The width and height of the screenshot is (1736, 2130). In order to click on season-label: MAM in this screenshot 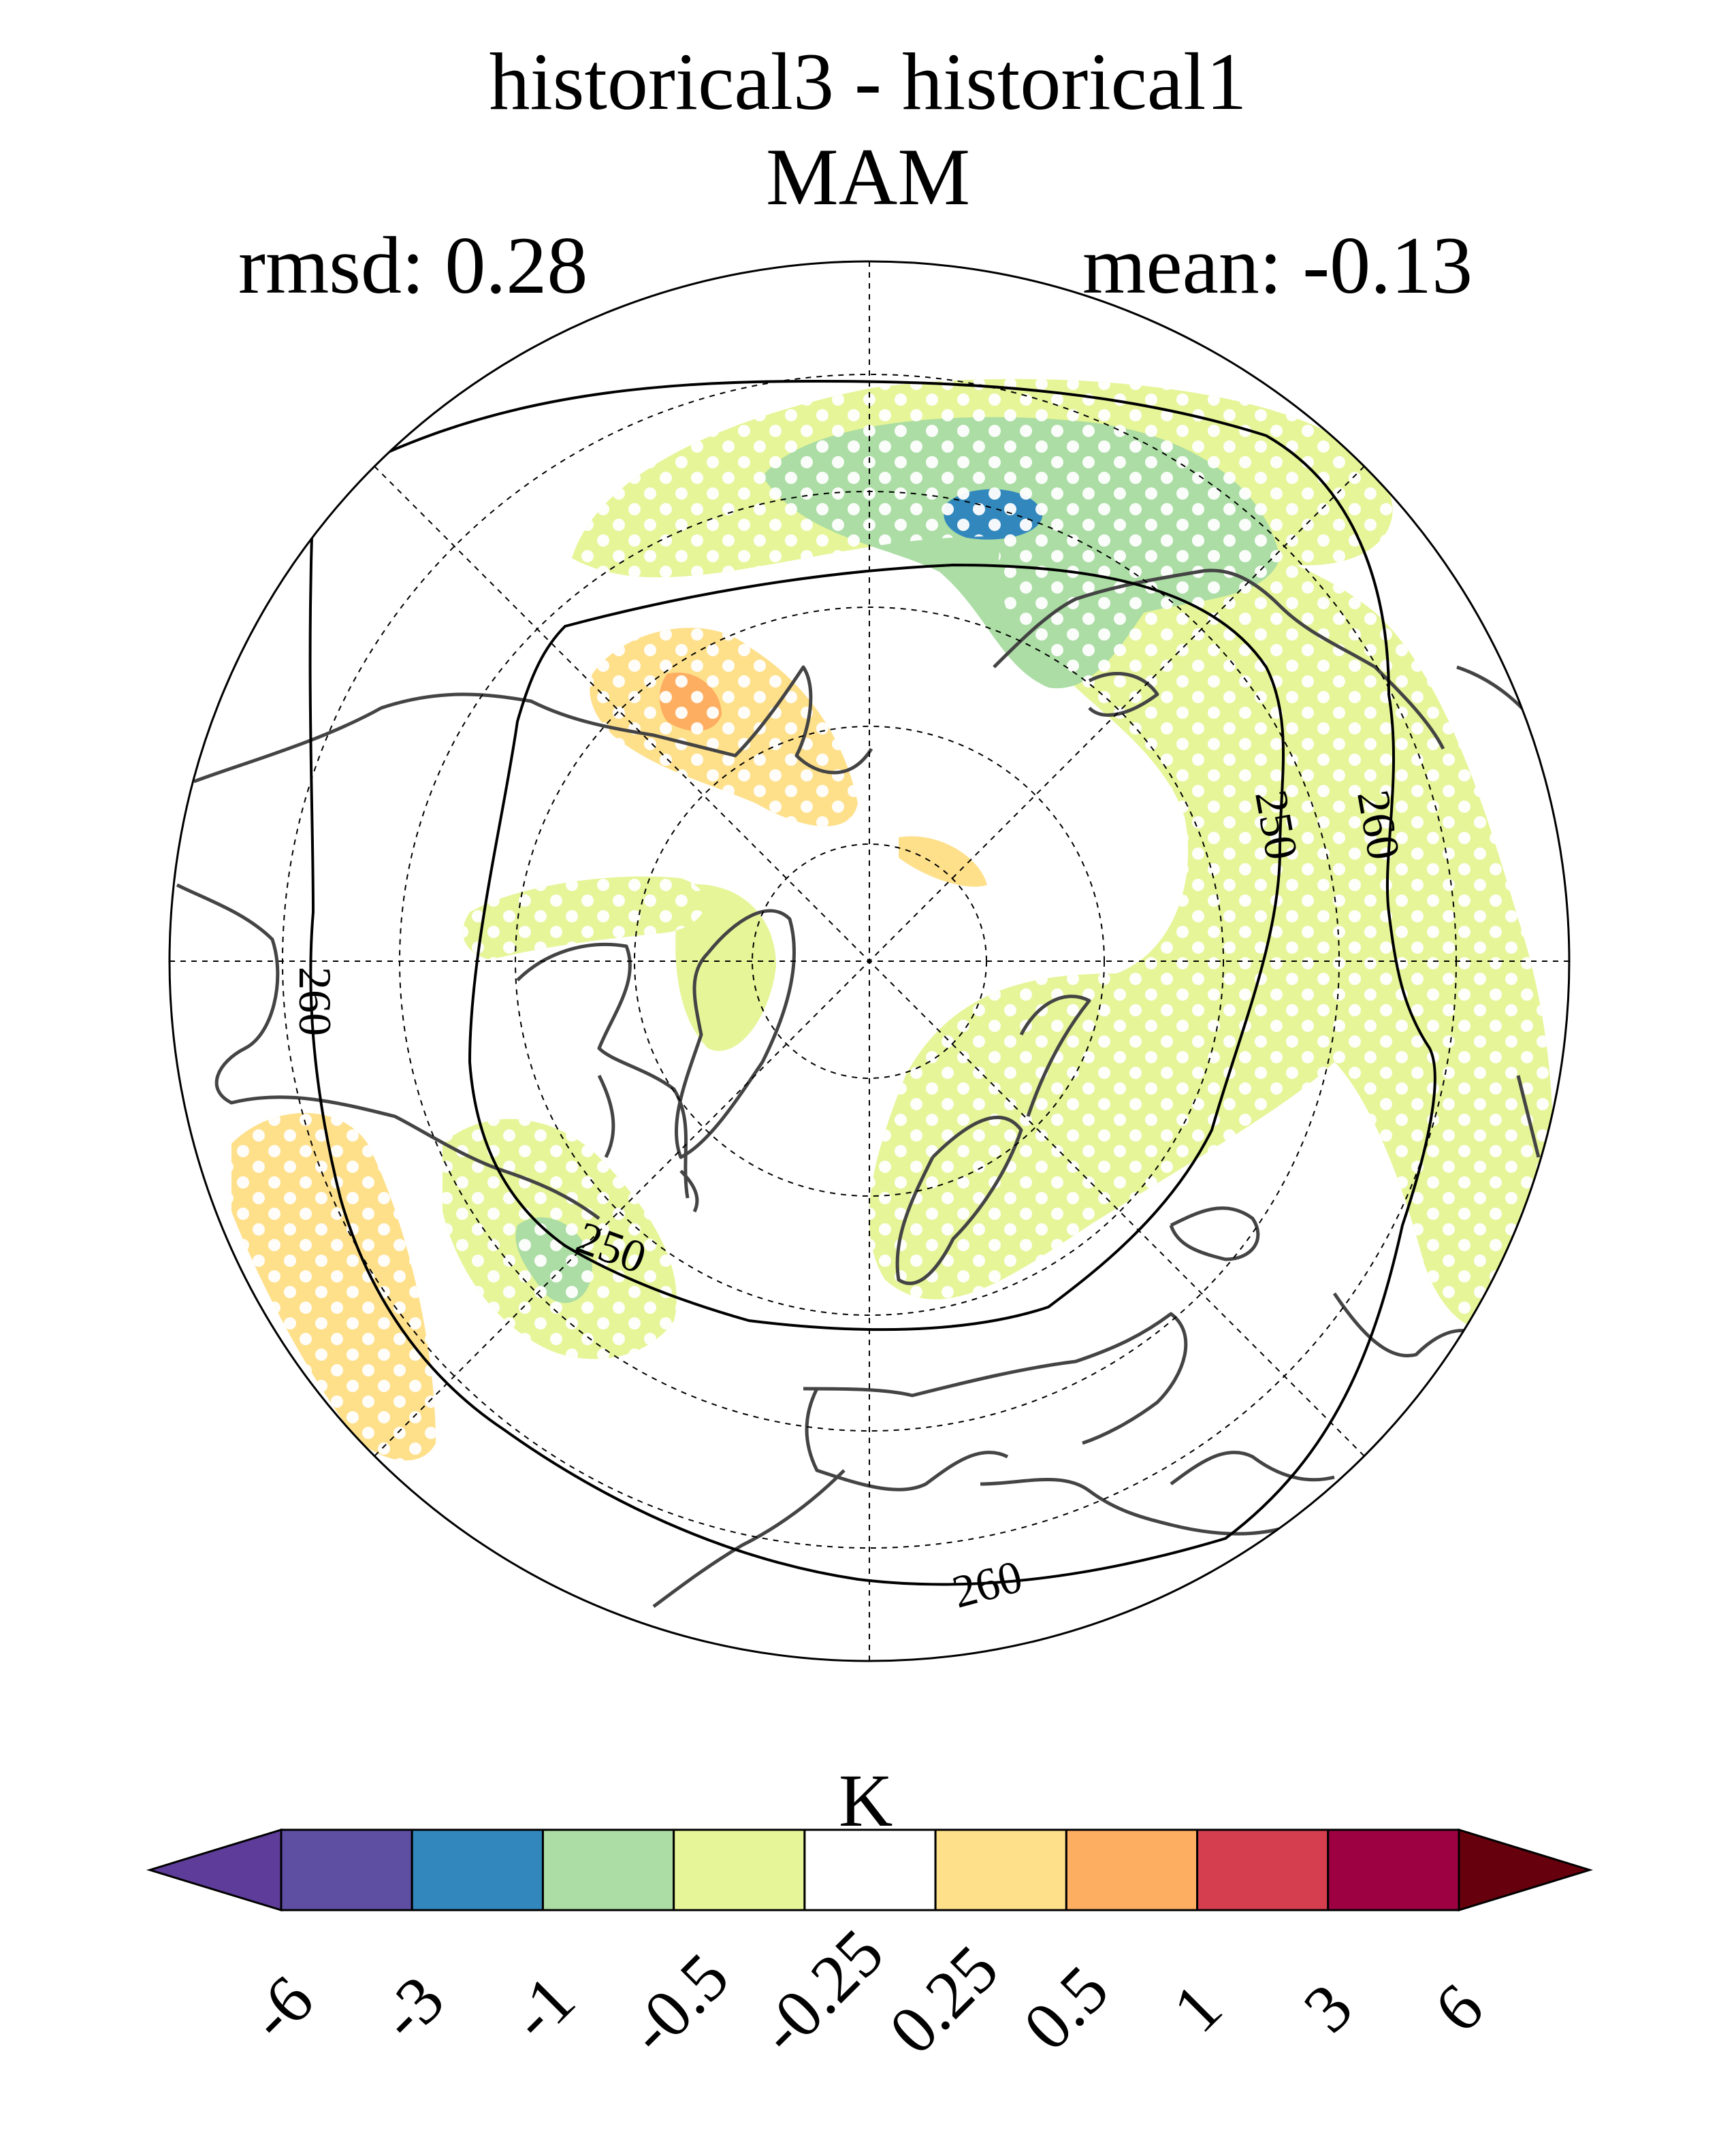, I will do `click(868, 176)`.